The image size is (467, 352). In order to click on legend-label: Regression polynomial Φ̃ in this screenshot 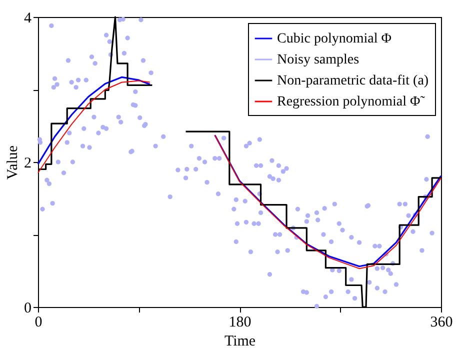, I will do `click(351, 102)`.